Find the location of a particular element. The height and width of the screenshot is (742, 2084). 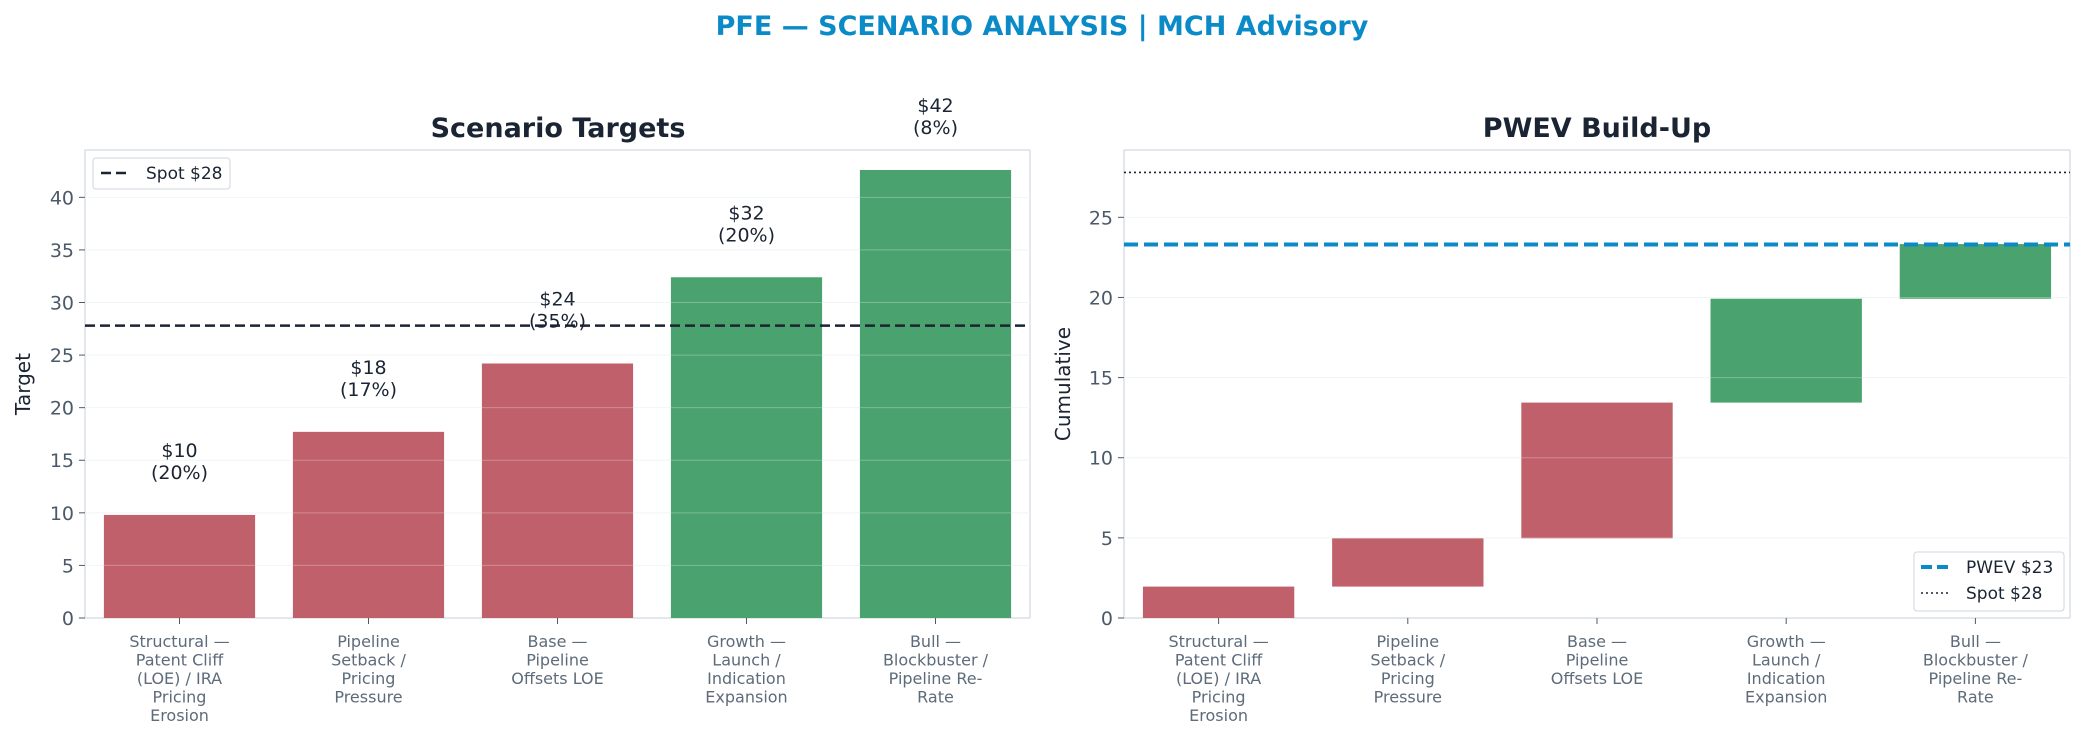

bar-value-label: $24 is located at coordinates (557, 299).